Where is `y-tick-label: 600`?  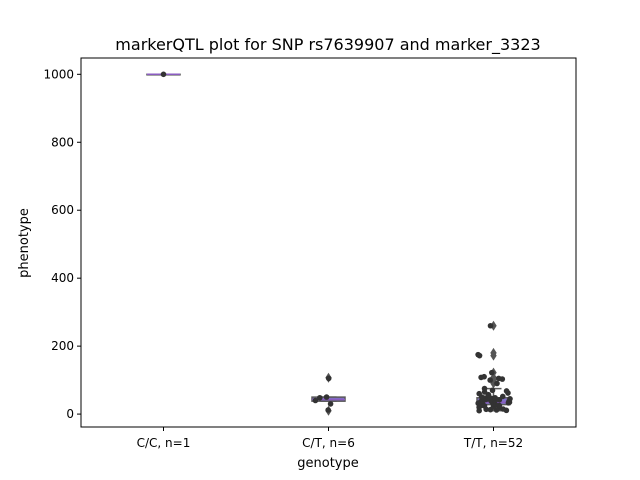
y-tick-label: 600 is located at coordinates (62, 210).